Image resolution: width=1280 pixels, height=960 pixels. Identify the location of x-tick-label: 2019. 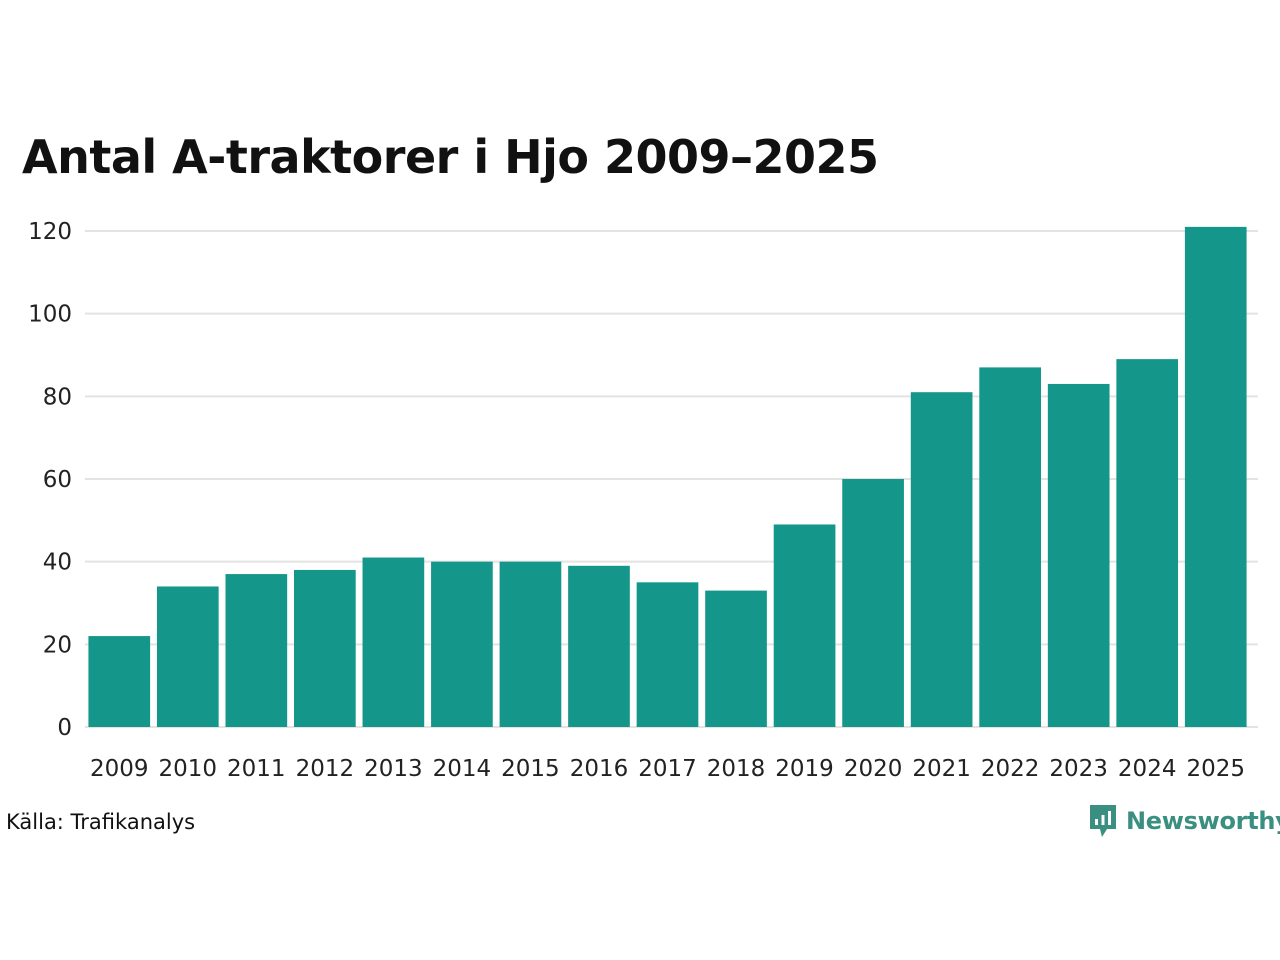
(804, 769).